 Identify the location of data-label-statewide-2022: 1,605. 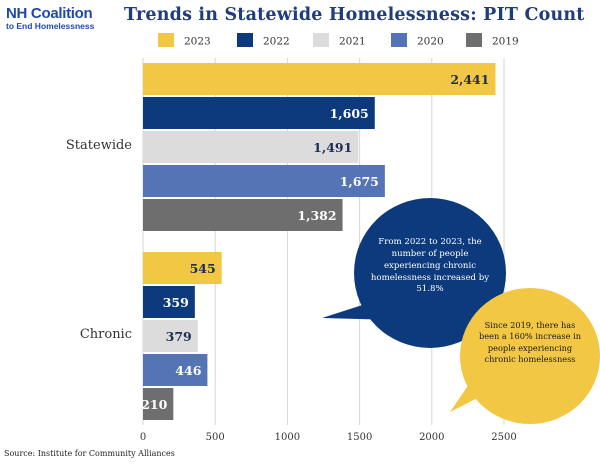
(349, 113).